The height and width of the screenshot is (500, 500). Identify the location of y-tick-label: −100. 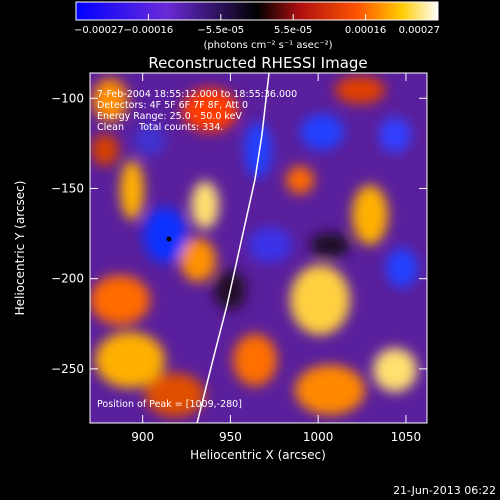
(67, 98).